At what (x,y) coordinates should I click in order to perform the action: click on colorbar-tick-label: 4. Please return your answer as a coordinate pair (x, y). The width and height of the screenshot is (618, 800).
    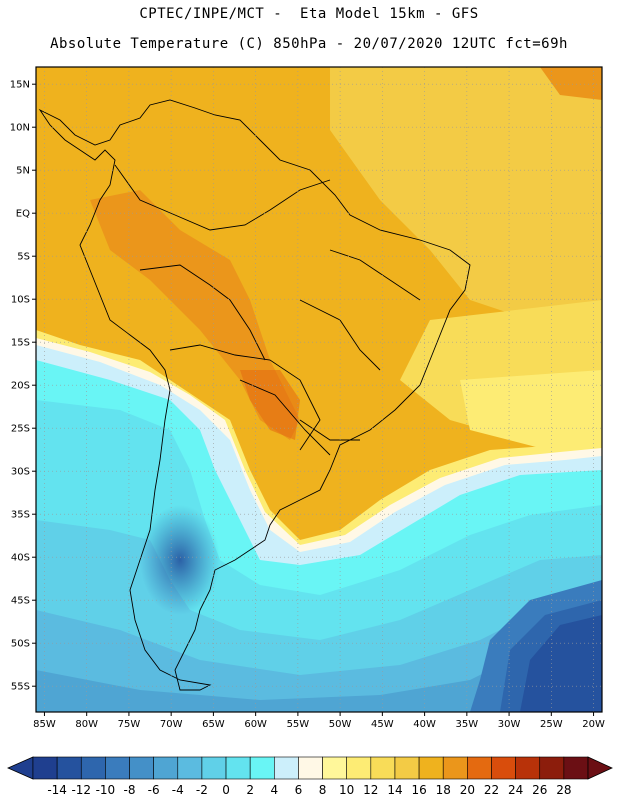
    Looking at the image, I should click on (274, 790).